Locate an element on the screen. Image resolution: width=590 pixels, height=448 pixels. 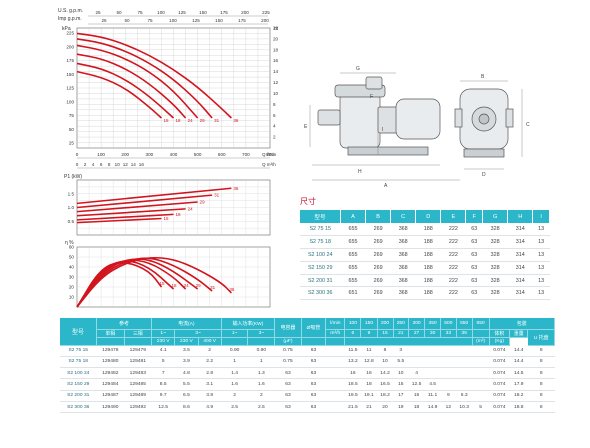
spec-cell: 14.2 is located at coordinates (385, 373).